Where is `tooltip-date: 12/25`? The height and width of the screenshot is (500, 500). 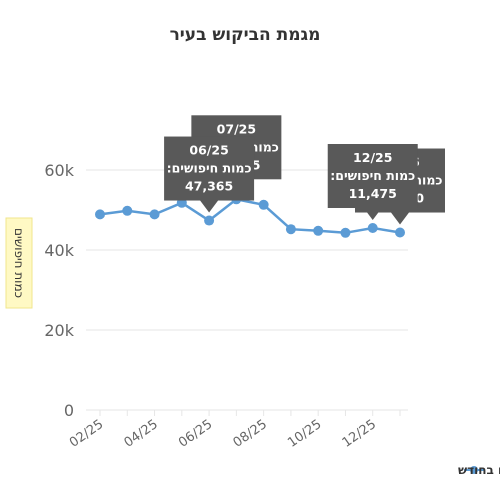 tooltip-date: 12/25 is located at coordinates (372, 157).